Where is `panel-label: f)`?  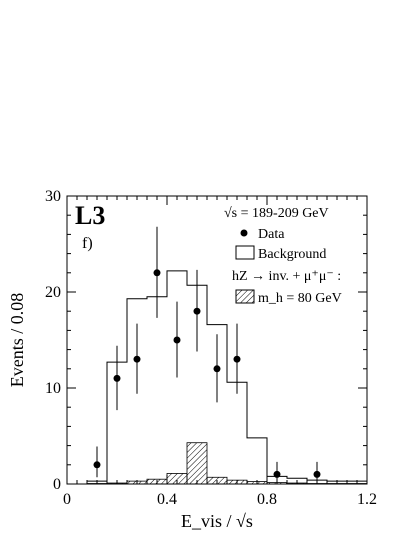
panel-label: f) is located at coordinates (87, 243).